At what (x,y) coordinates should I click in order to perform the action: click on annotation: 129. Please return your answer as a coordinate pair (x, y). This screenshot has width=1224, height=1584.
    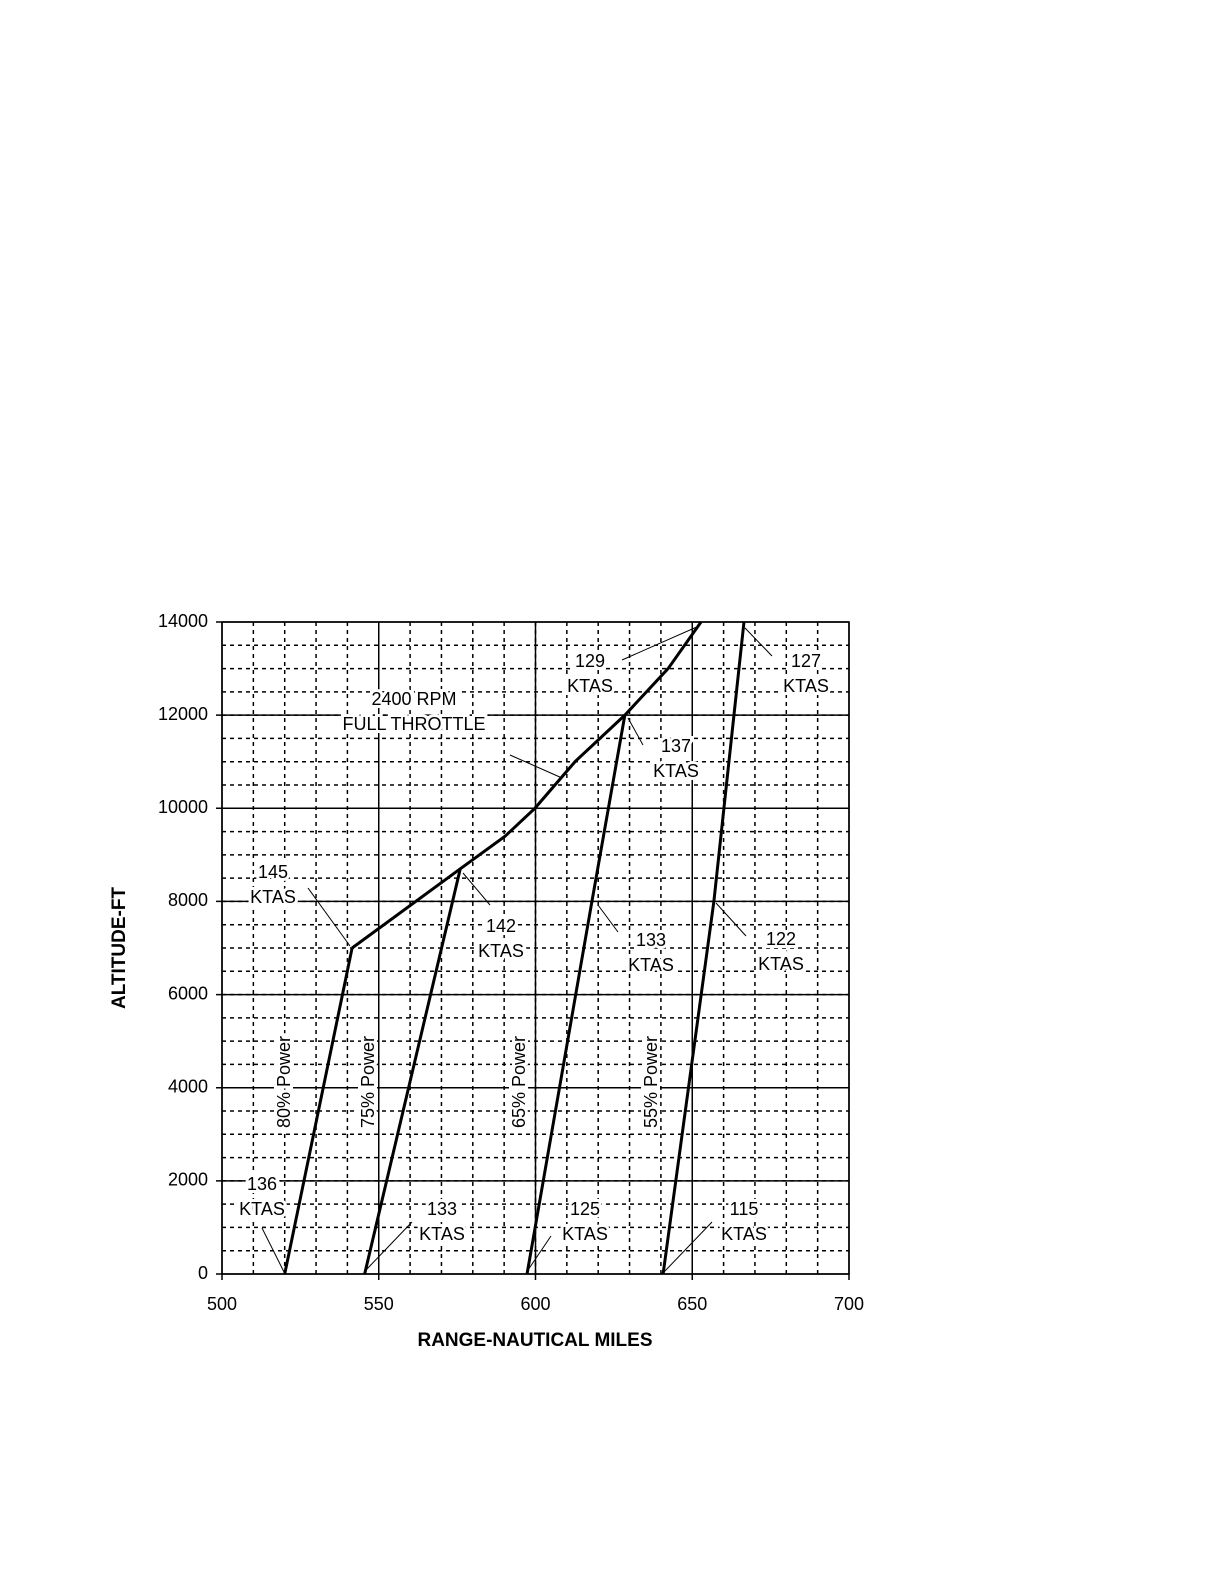
    Looking at the image, I should click on (590, 661).